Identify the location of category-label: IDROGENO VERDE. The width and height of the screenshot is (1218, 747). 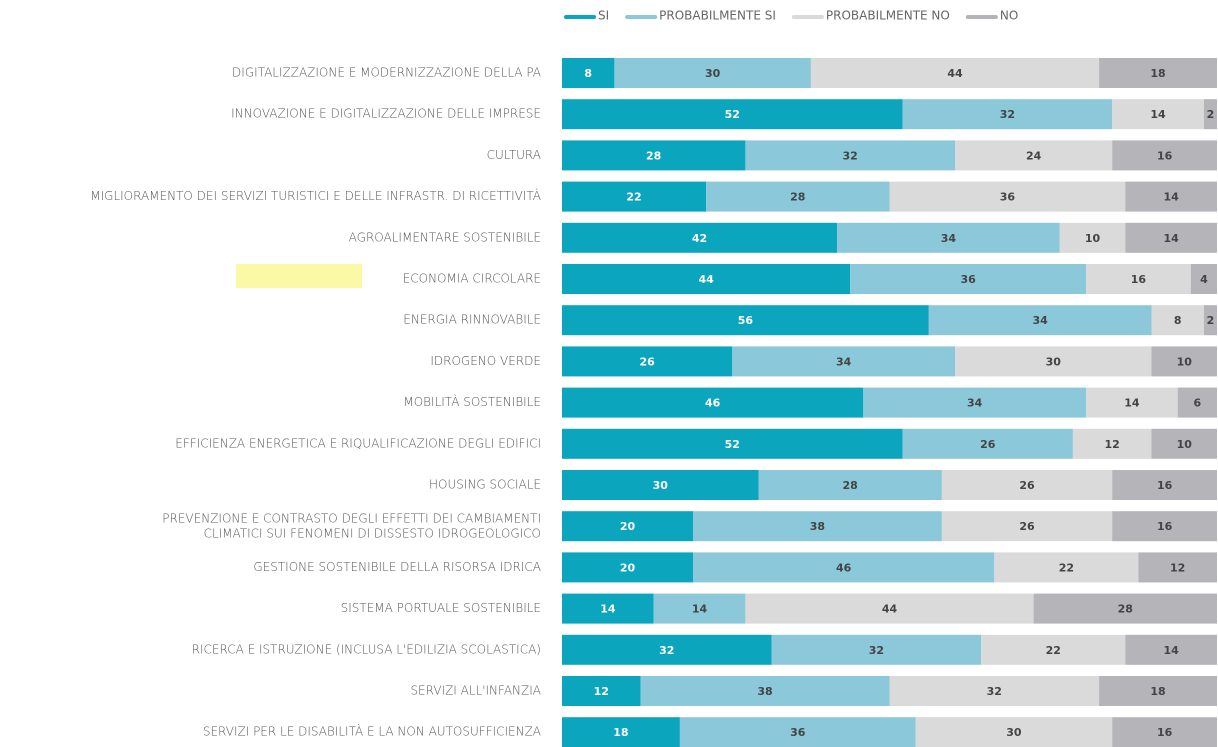
(485, 361).